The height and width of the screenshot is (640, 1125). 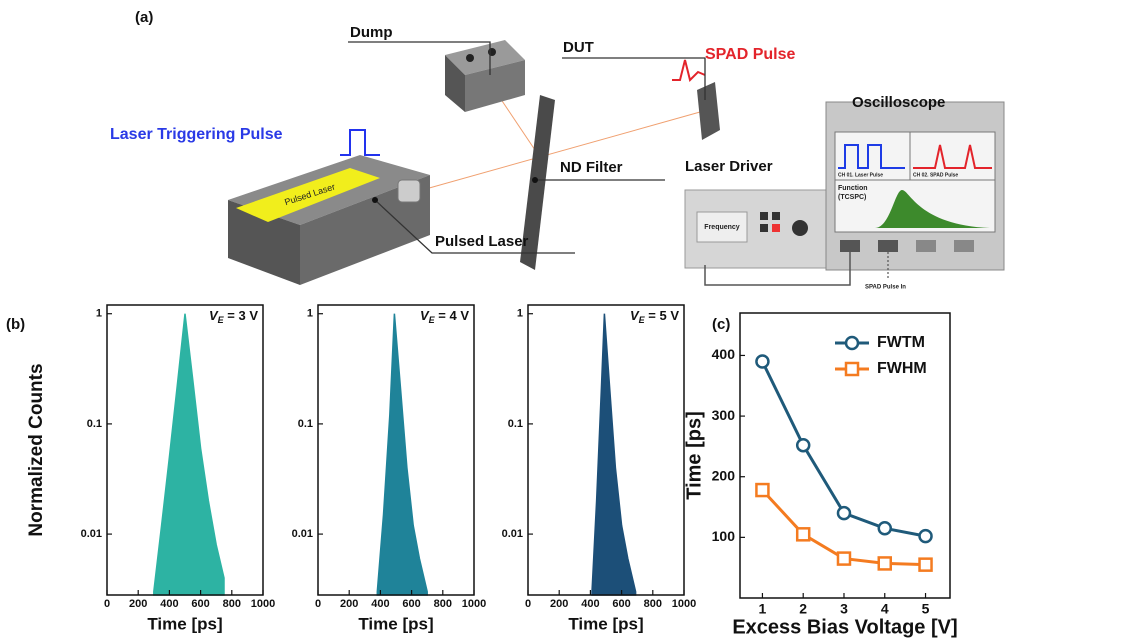 I want to click on spad-pulse-label: SPAD Pulse, so click(x=750, y=54).